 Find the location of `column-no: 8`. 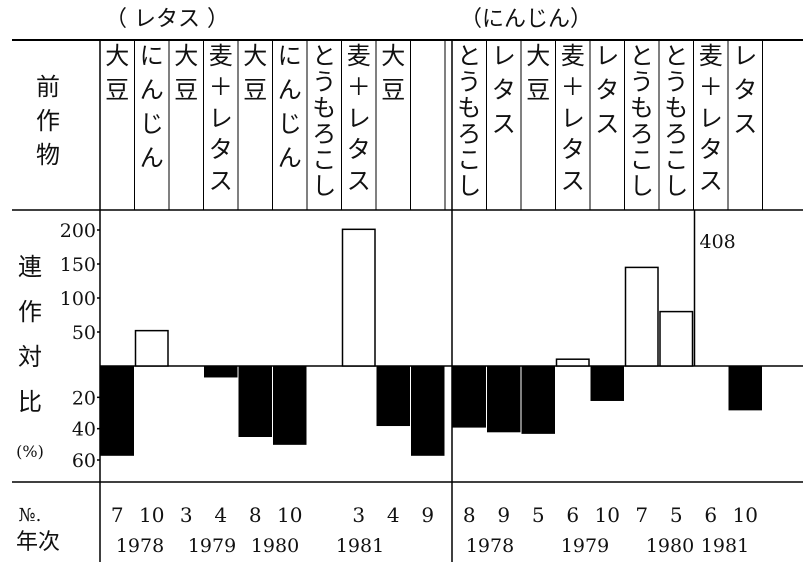

column-no: 8 is located at coordinates (469, 515).